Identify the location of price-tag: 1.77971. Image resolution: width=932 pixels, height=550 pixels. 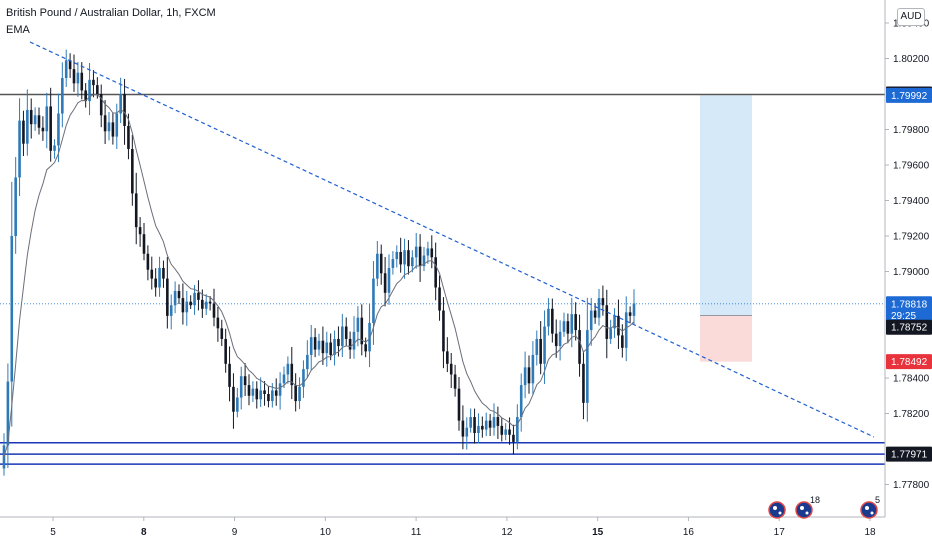
(909, 454).